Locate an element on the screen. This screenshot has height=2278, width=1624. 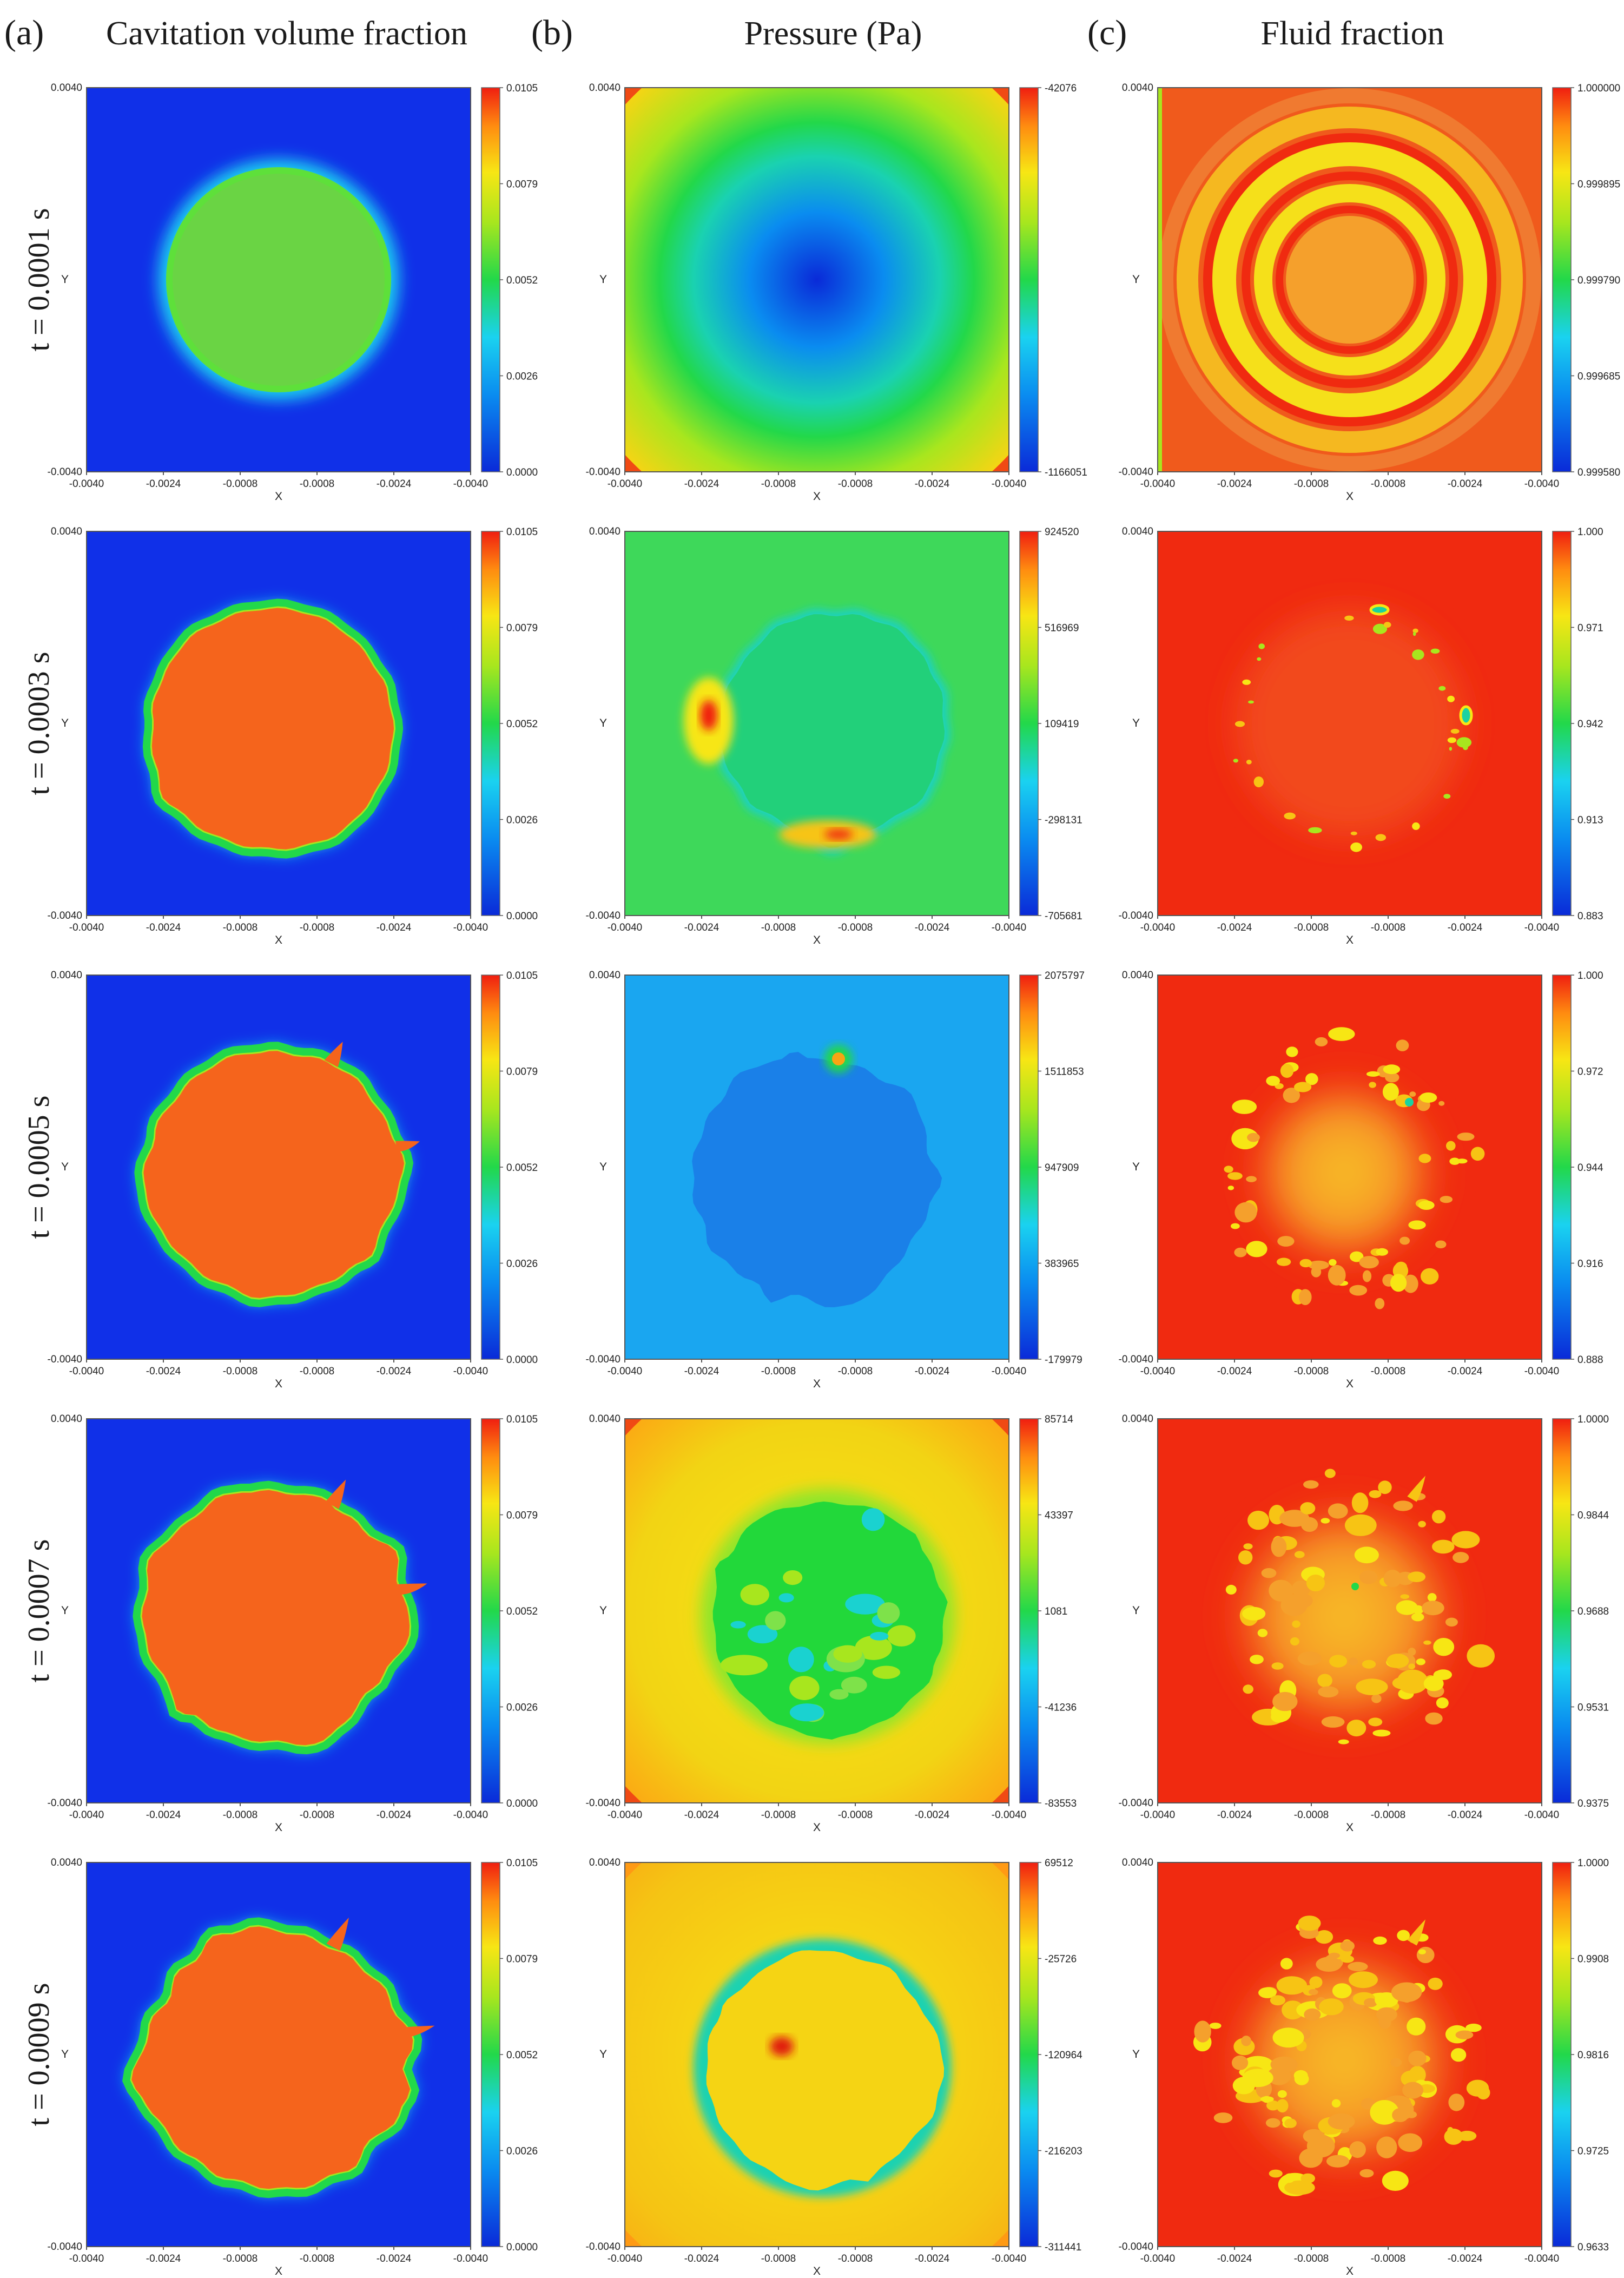
colorbar-label: 69512 is located at coordinates (1059, 1863).